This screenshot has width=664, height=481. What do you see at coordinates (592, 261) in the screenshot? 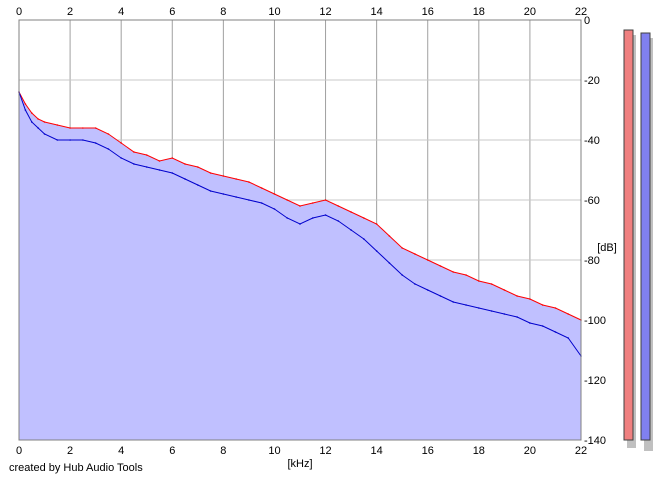
I see `y-tick-4: -80` at bounding box center [592, 261].